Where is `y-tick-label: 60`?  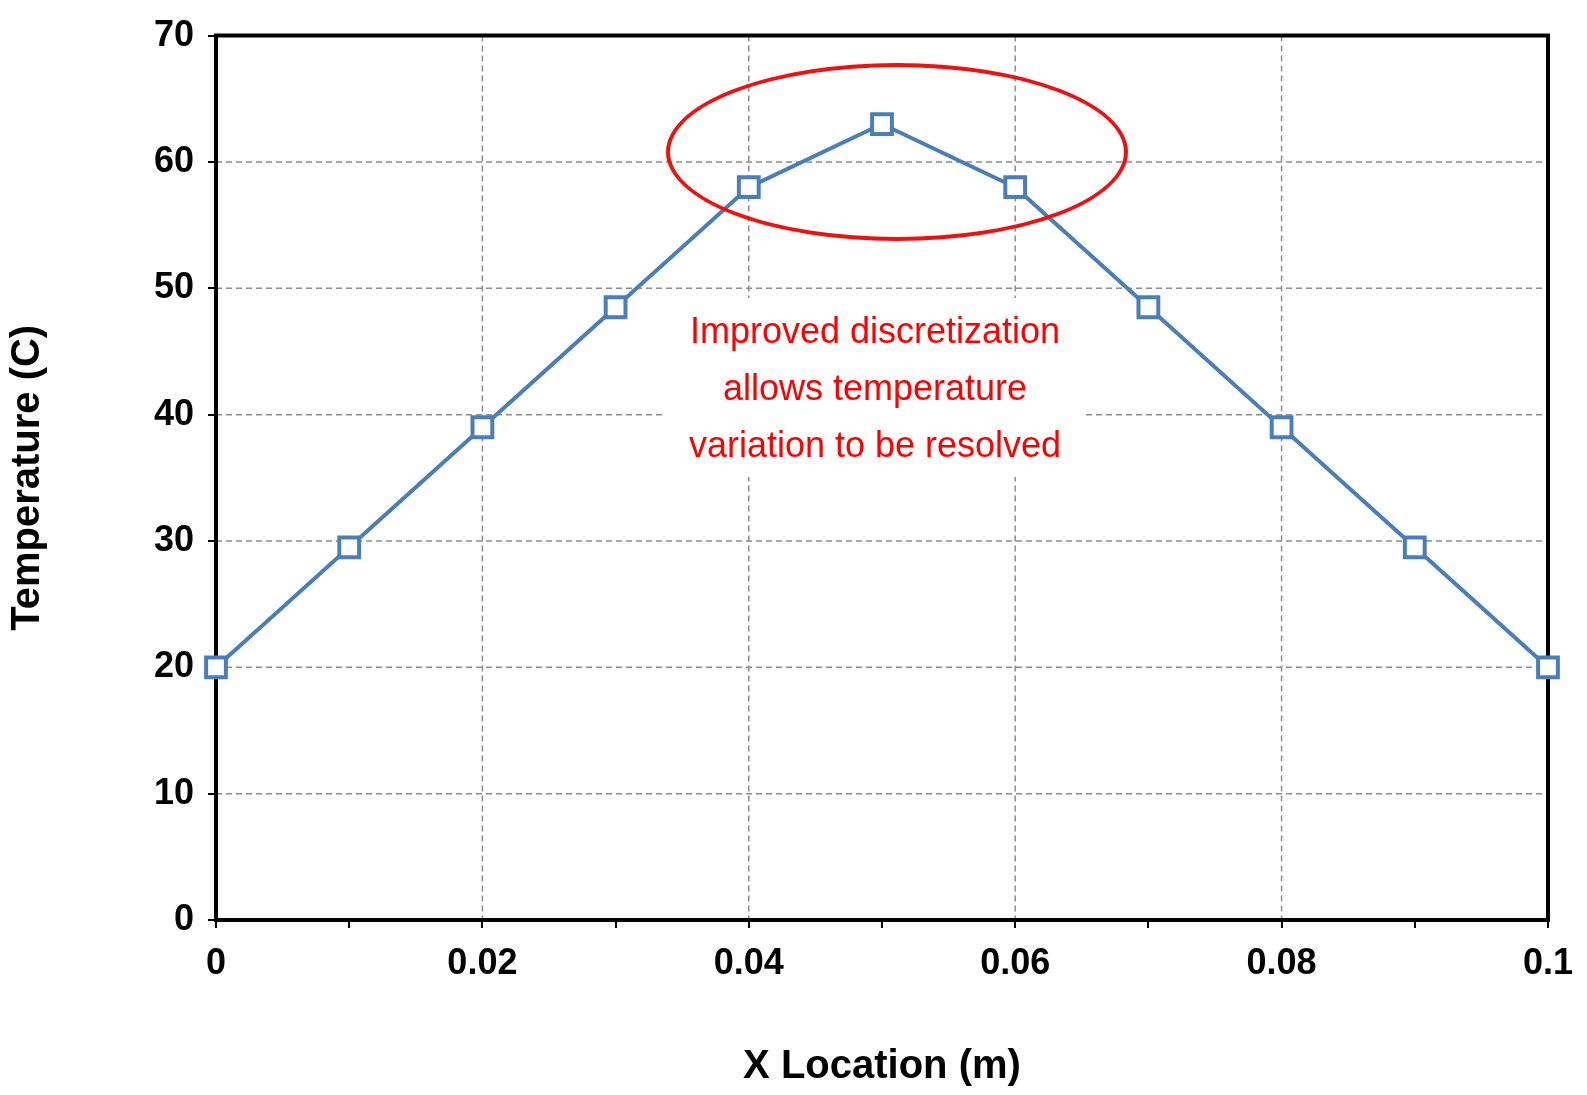 y-tick-label: 60 is located at coordinates (173, 159).